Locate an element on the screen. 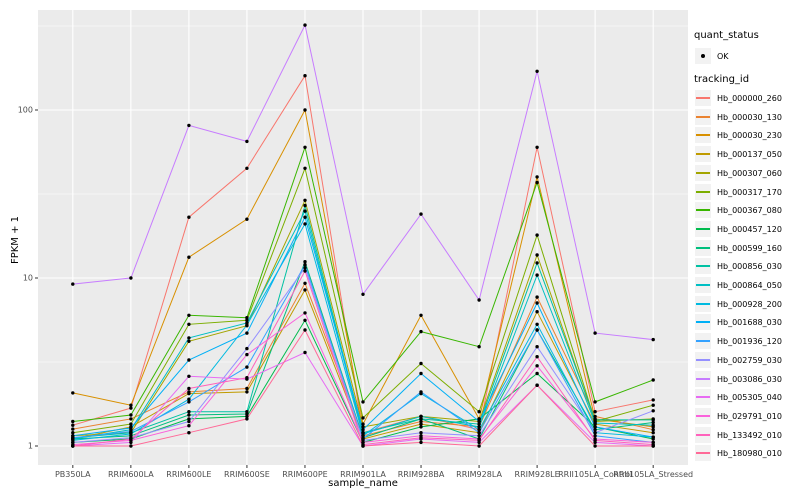  legend-item-label: Hb_001688_030 is located at coordinates (749, 323).